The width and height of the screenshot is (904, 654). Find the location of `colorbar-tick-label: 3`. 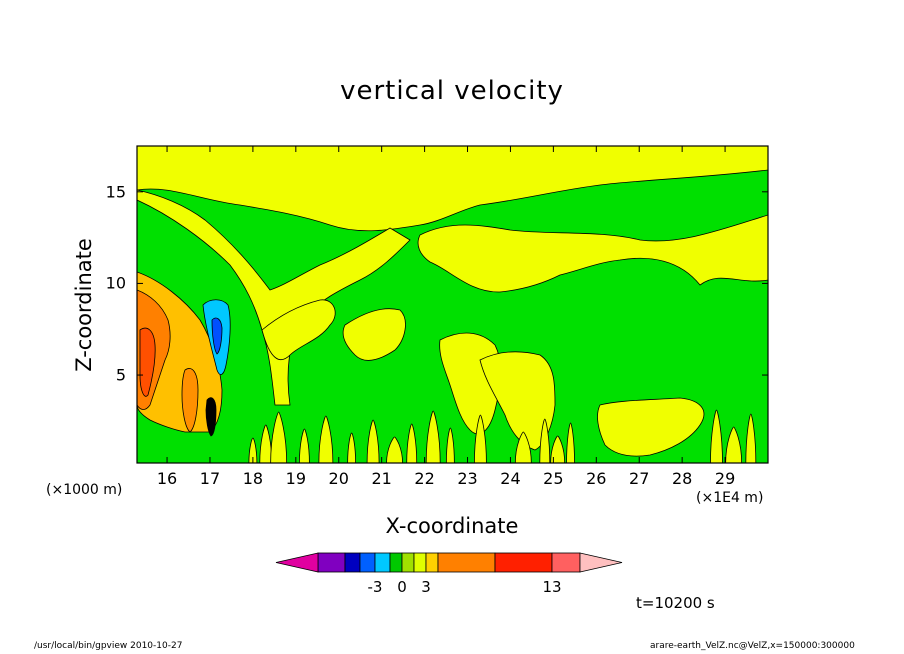

colorbar-tick-label: 3 is located at coordinates (426, 587).